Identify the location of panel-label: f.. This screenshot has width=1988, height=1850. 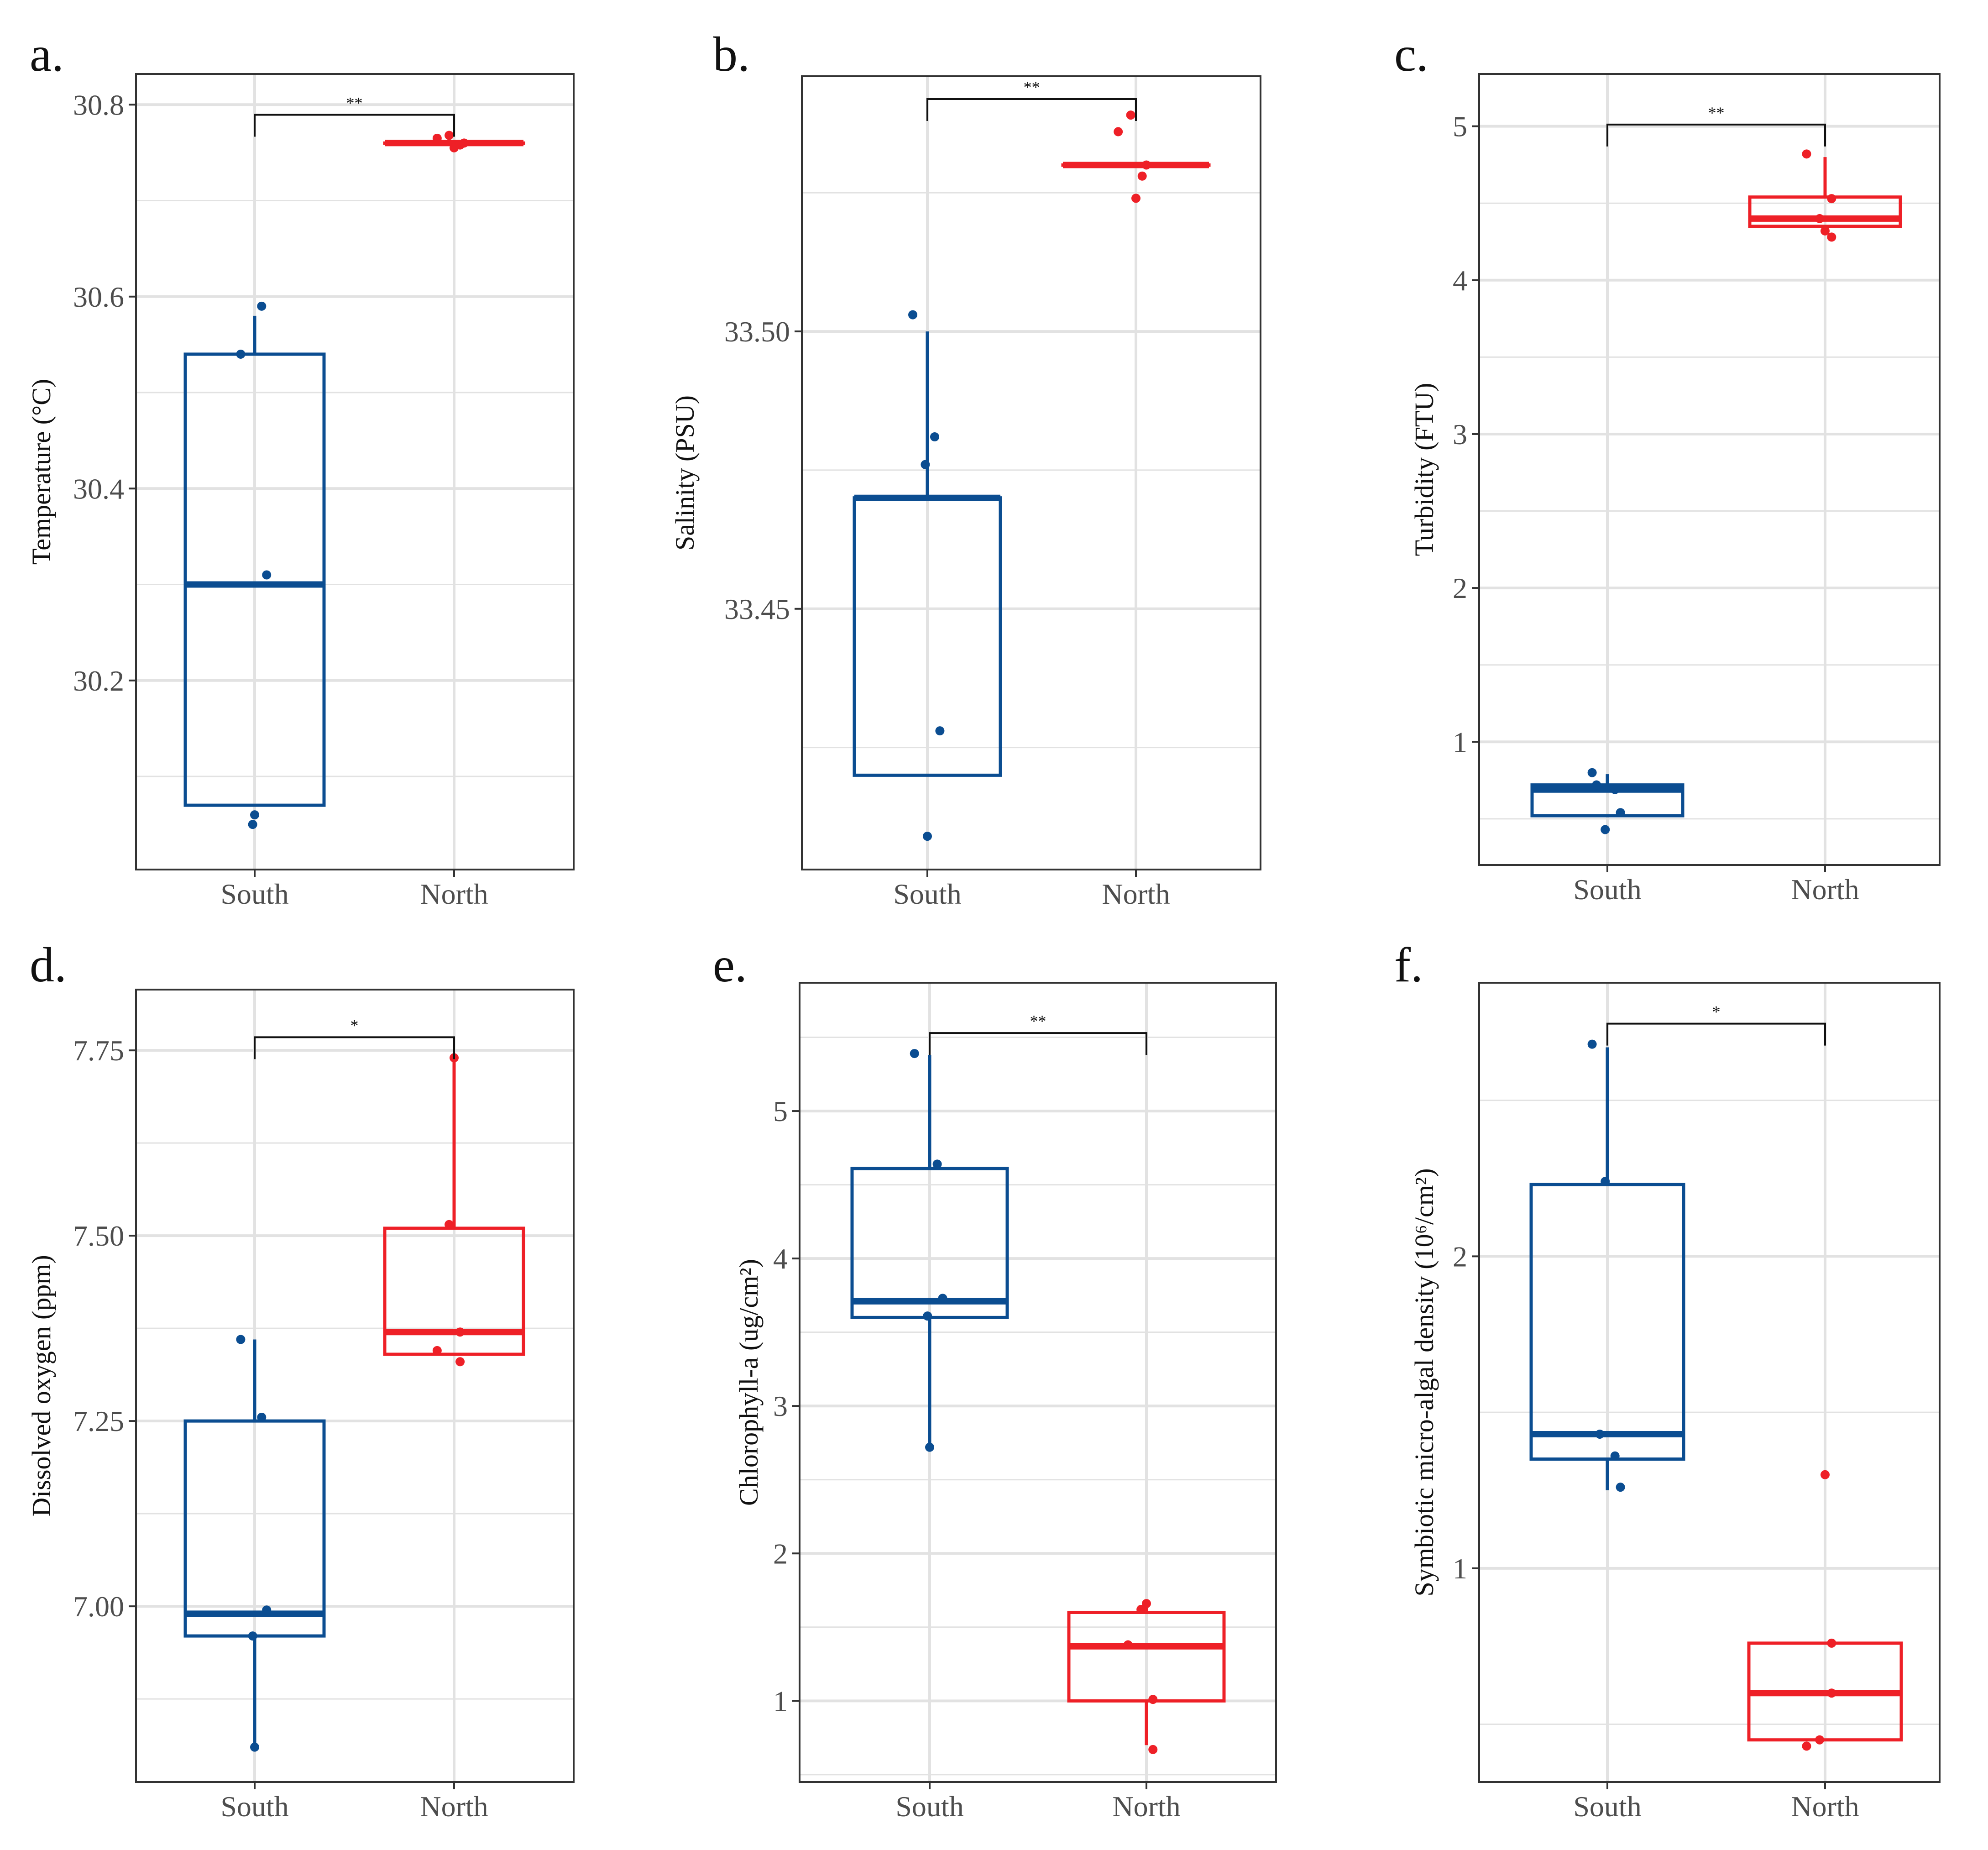
(1408, 965).